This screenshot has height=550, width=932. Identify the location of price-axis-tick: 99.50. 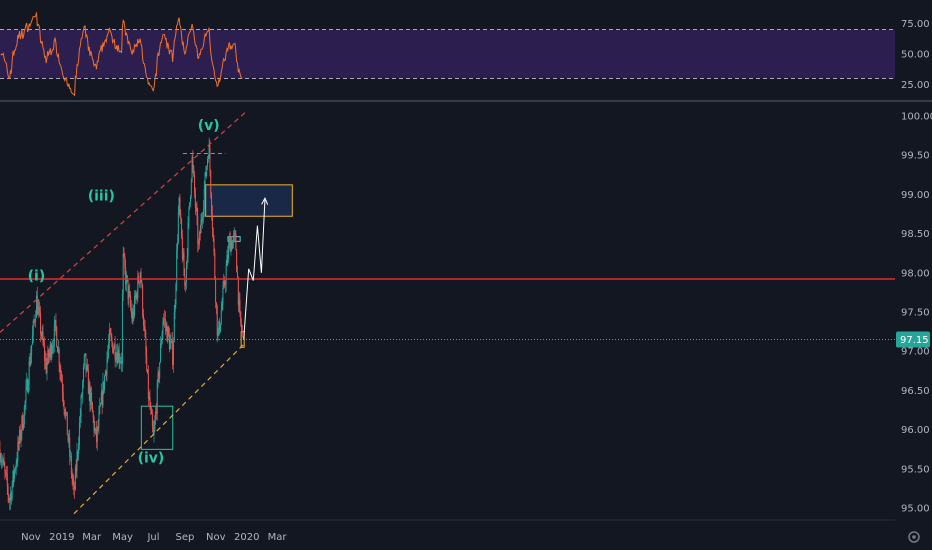
(915, 156).